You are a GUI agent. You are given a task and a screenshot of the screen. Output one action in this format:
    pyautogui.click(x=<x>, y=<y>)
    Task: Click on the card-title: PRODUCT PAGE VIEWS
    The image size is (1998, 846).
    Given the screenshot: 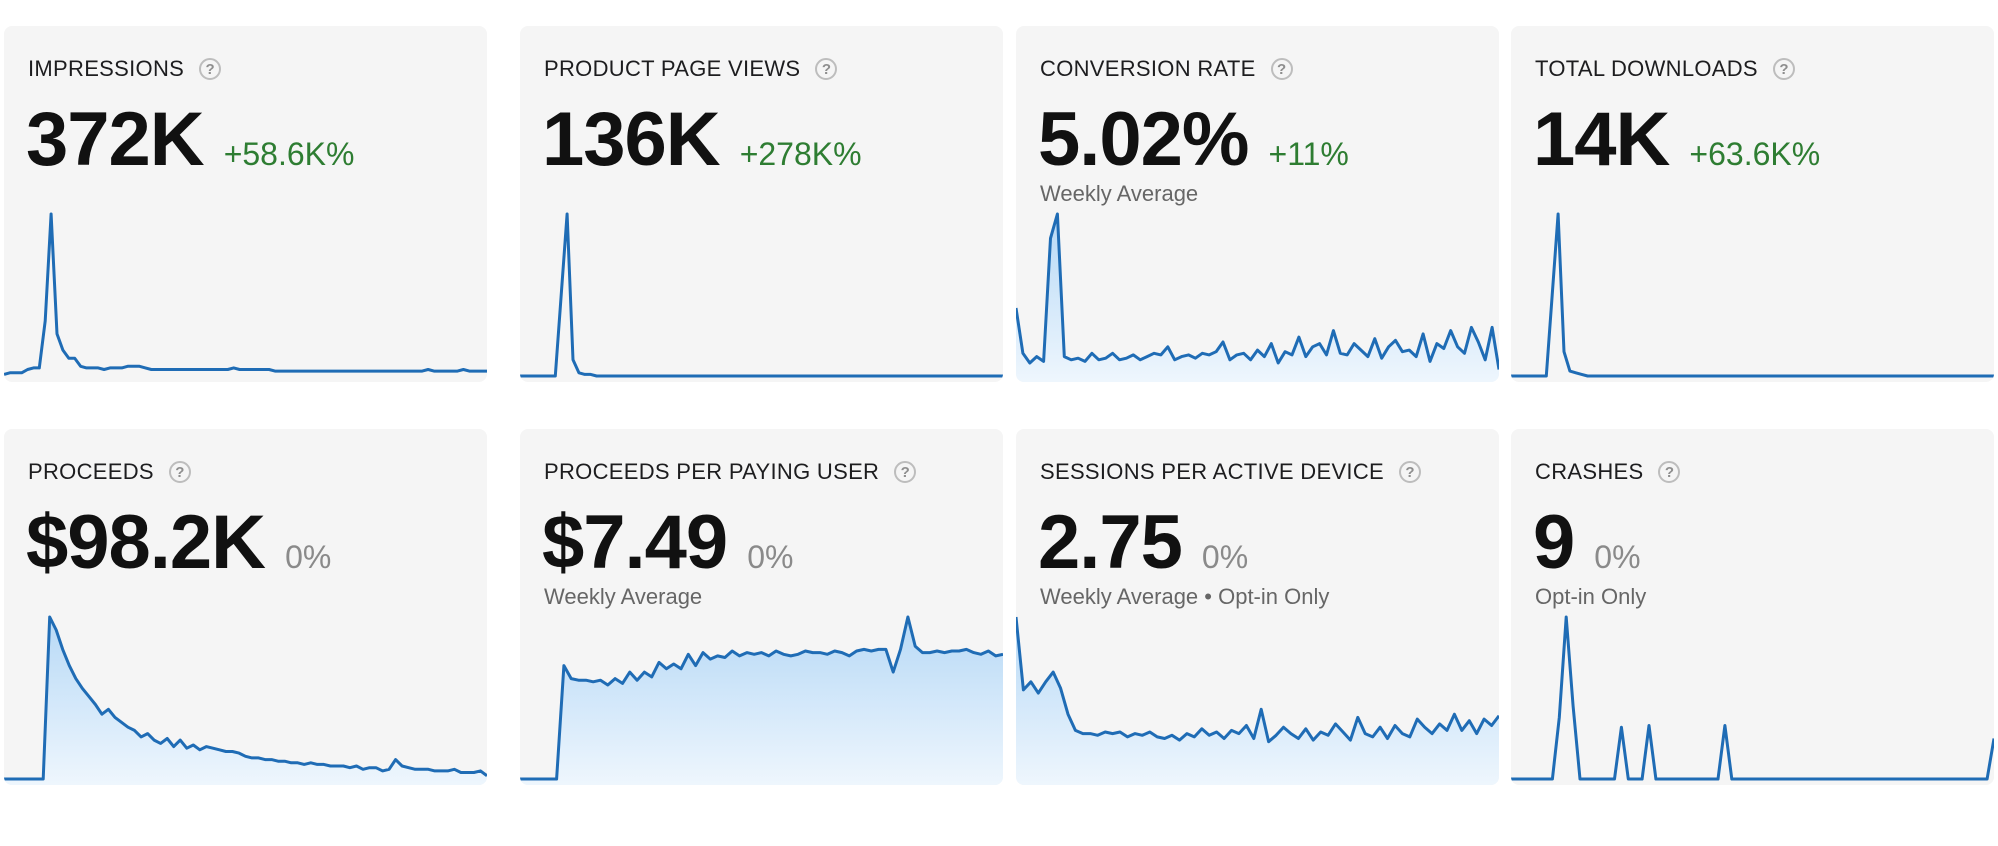 What is the action you would take?
    pyautogui.click(x=672, y=68)
    